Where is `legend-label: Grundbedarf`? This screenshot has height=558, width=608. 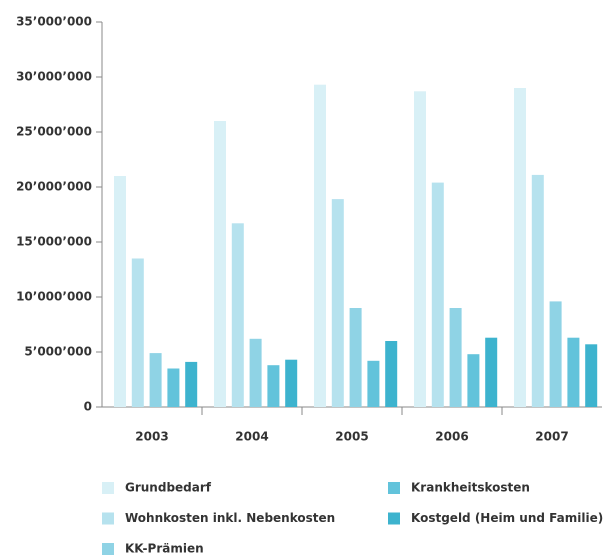
legend-label: Grundbedarf is located at coordinates (168, 488).